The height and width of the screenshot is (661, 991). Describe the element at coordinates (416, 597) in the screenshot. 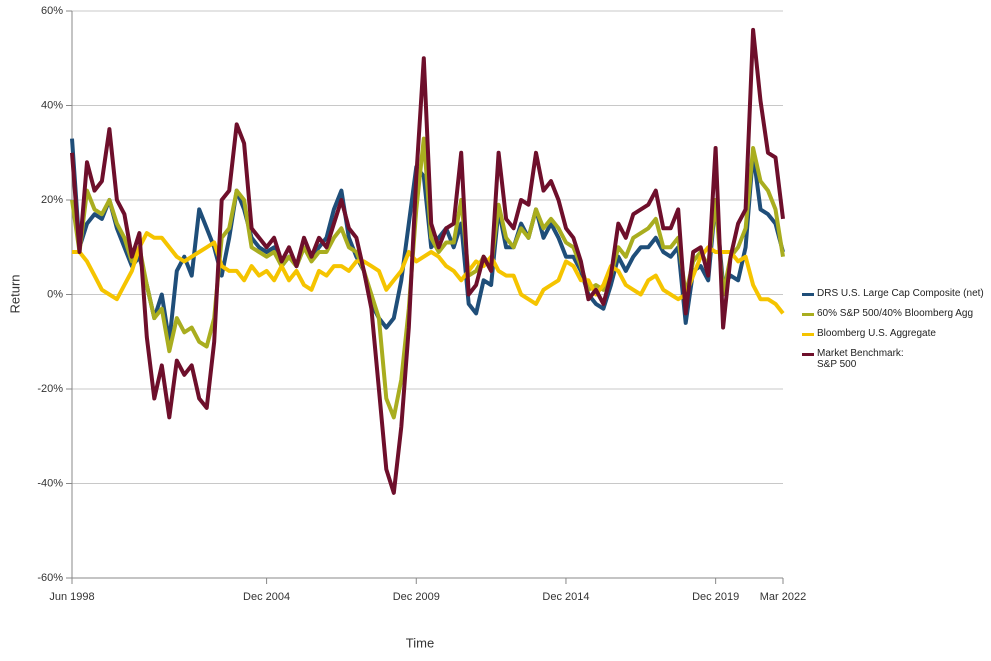

I see `x-tick-label: Dec 2009` at that location.